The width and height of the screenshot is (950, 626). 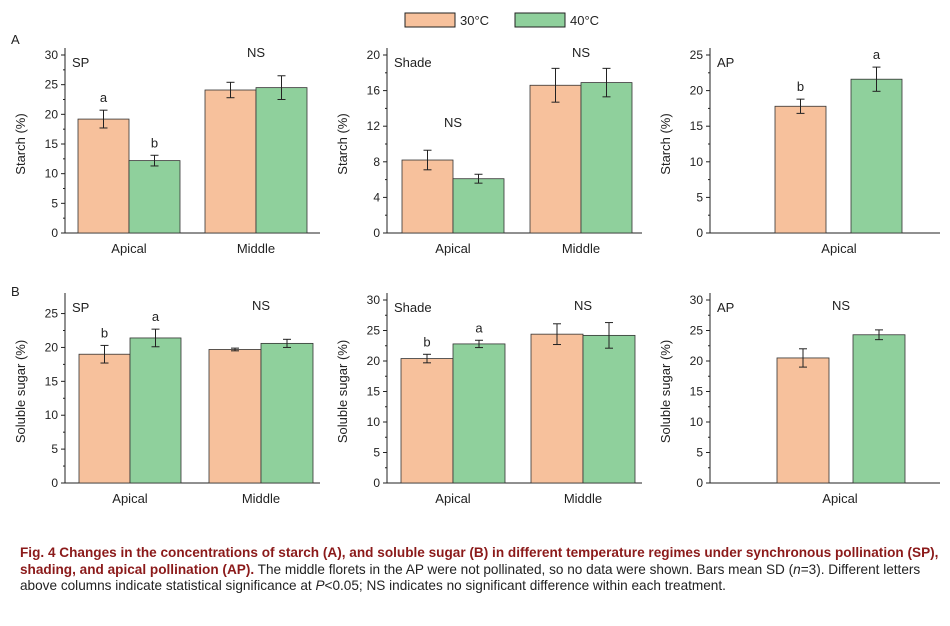 What do you see at coordinates (15, 39) in the screenshot?
I see `row-label-a: A` at bounding box center [15, 39].